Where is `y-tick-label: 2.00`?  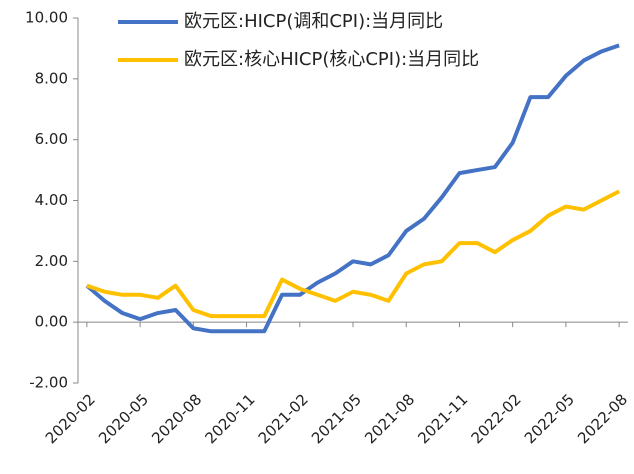 y-tick-label: 2.00 is located at coordinates (51, 261).